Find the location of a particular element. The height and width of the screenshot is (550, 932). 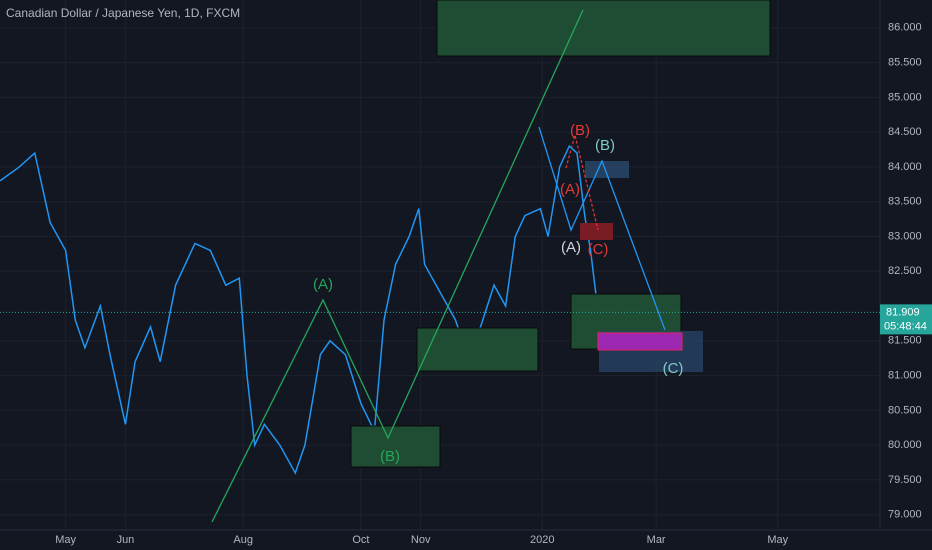

last-price-box is located at coordinates (906, 319).